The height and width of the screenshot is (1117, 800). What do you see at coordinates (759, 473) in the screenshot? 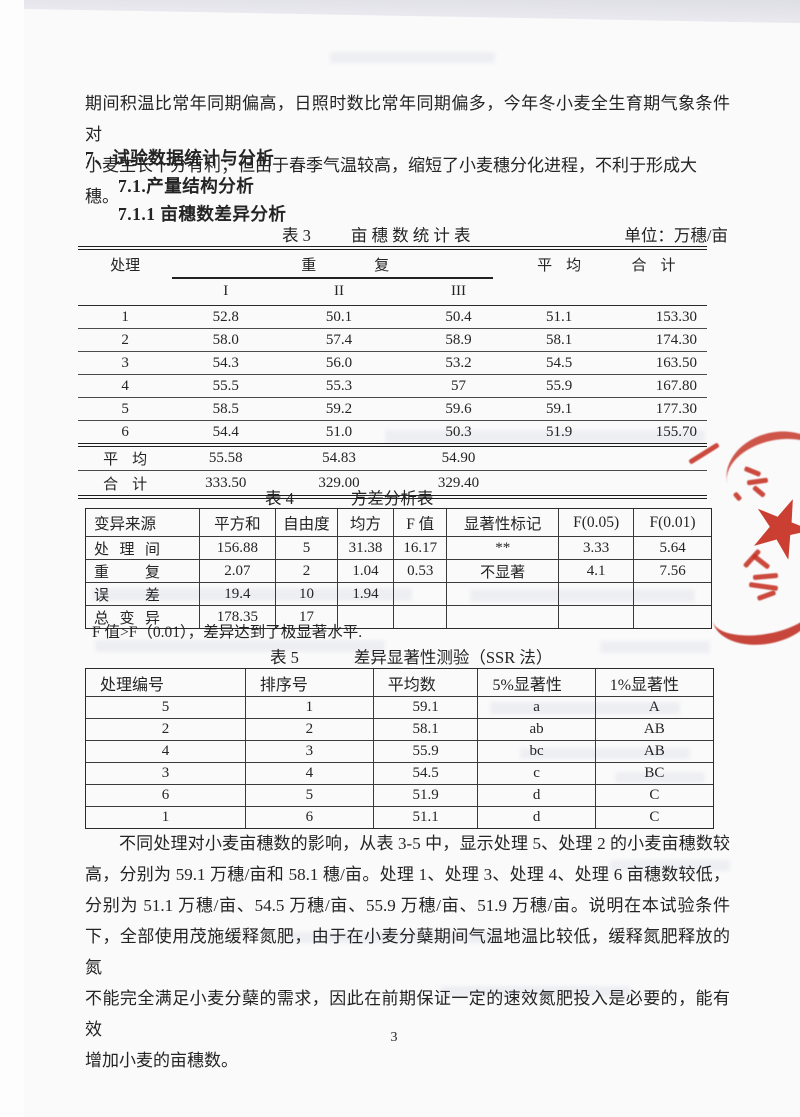
I see `stamp-arc-icon` at bounding box center [759, 473].